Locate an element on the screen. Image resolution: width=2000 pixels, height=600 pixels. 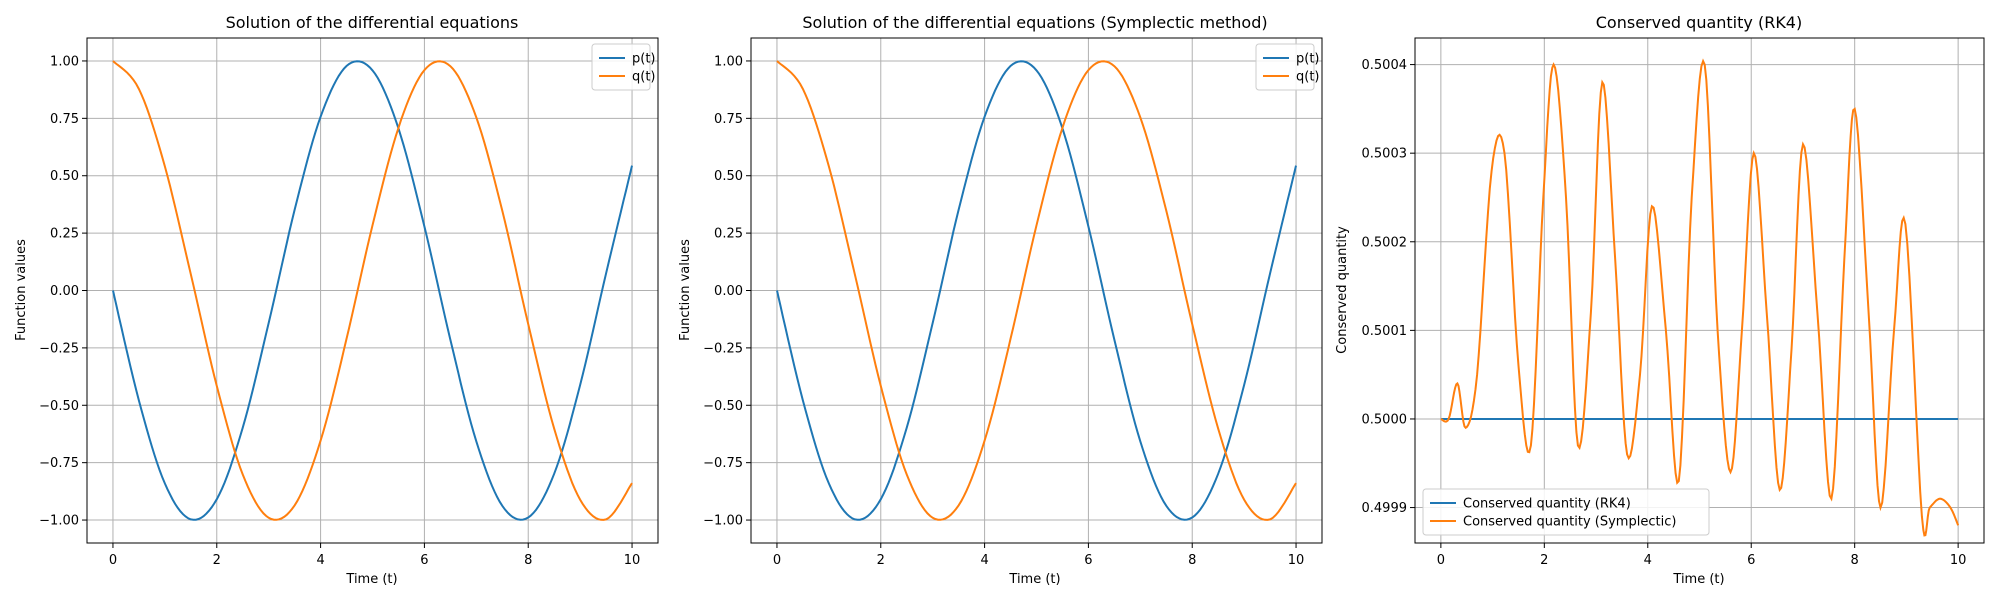
y-tick-label: 0.5003 is located at coordinates (1385, 154).